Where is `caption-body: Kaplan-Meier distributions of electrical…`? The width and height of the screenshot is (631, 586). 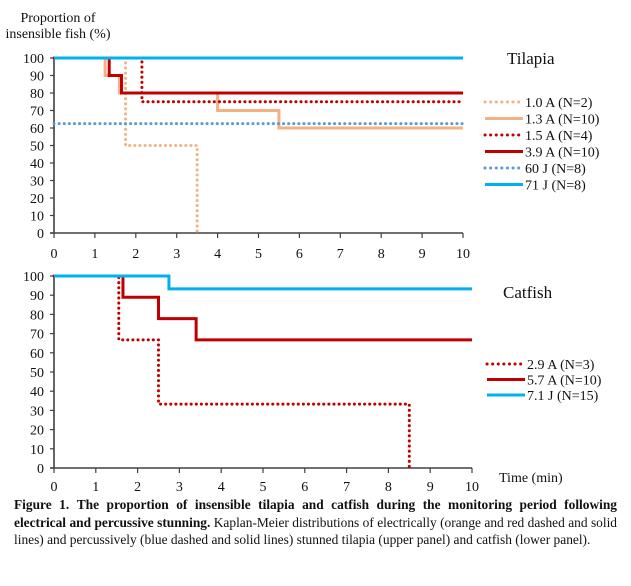 caption-body: Kaplan-Meier distributions of electrical… is located at coordinates (316, 531).